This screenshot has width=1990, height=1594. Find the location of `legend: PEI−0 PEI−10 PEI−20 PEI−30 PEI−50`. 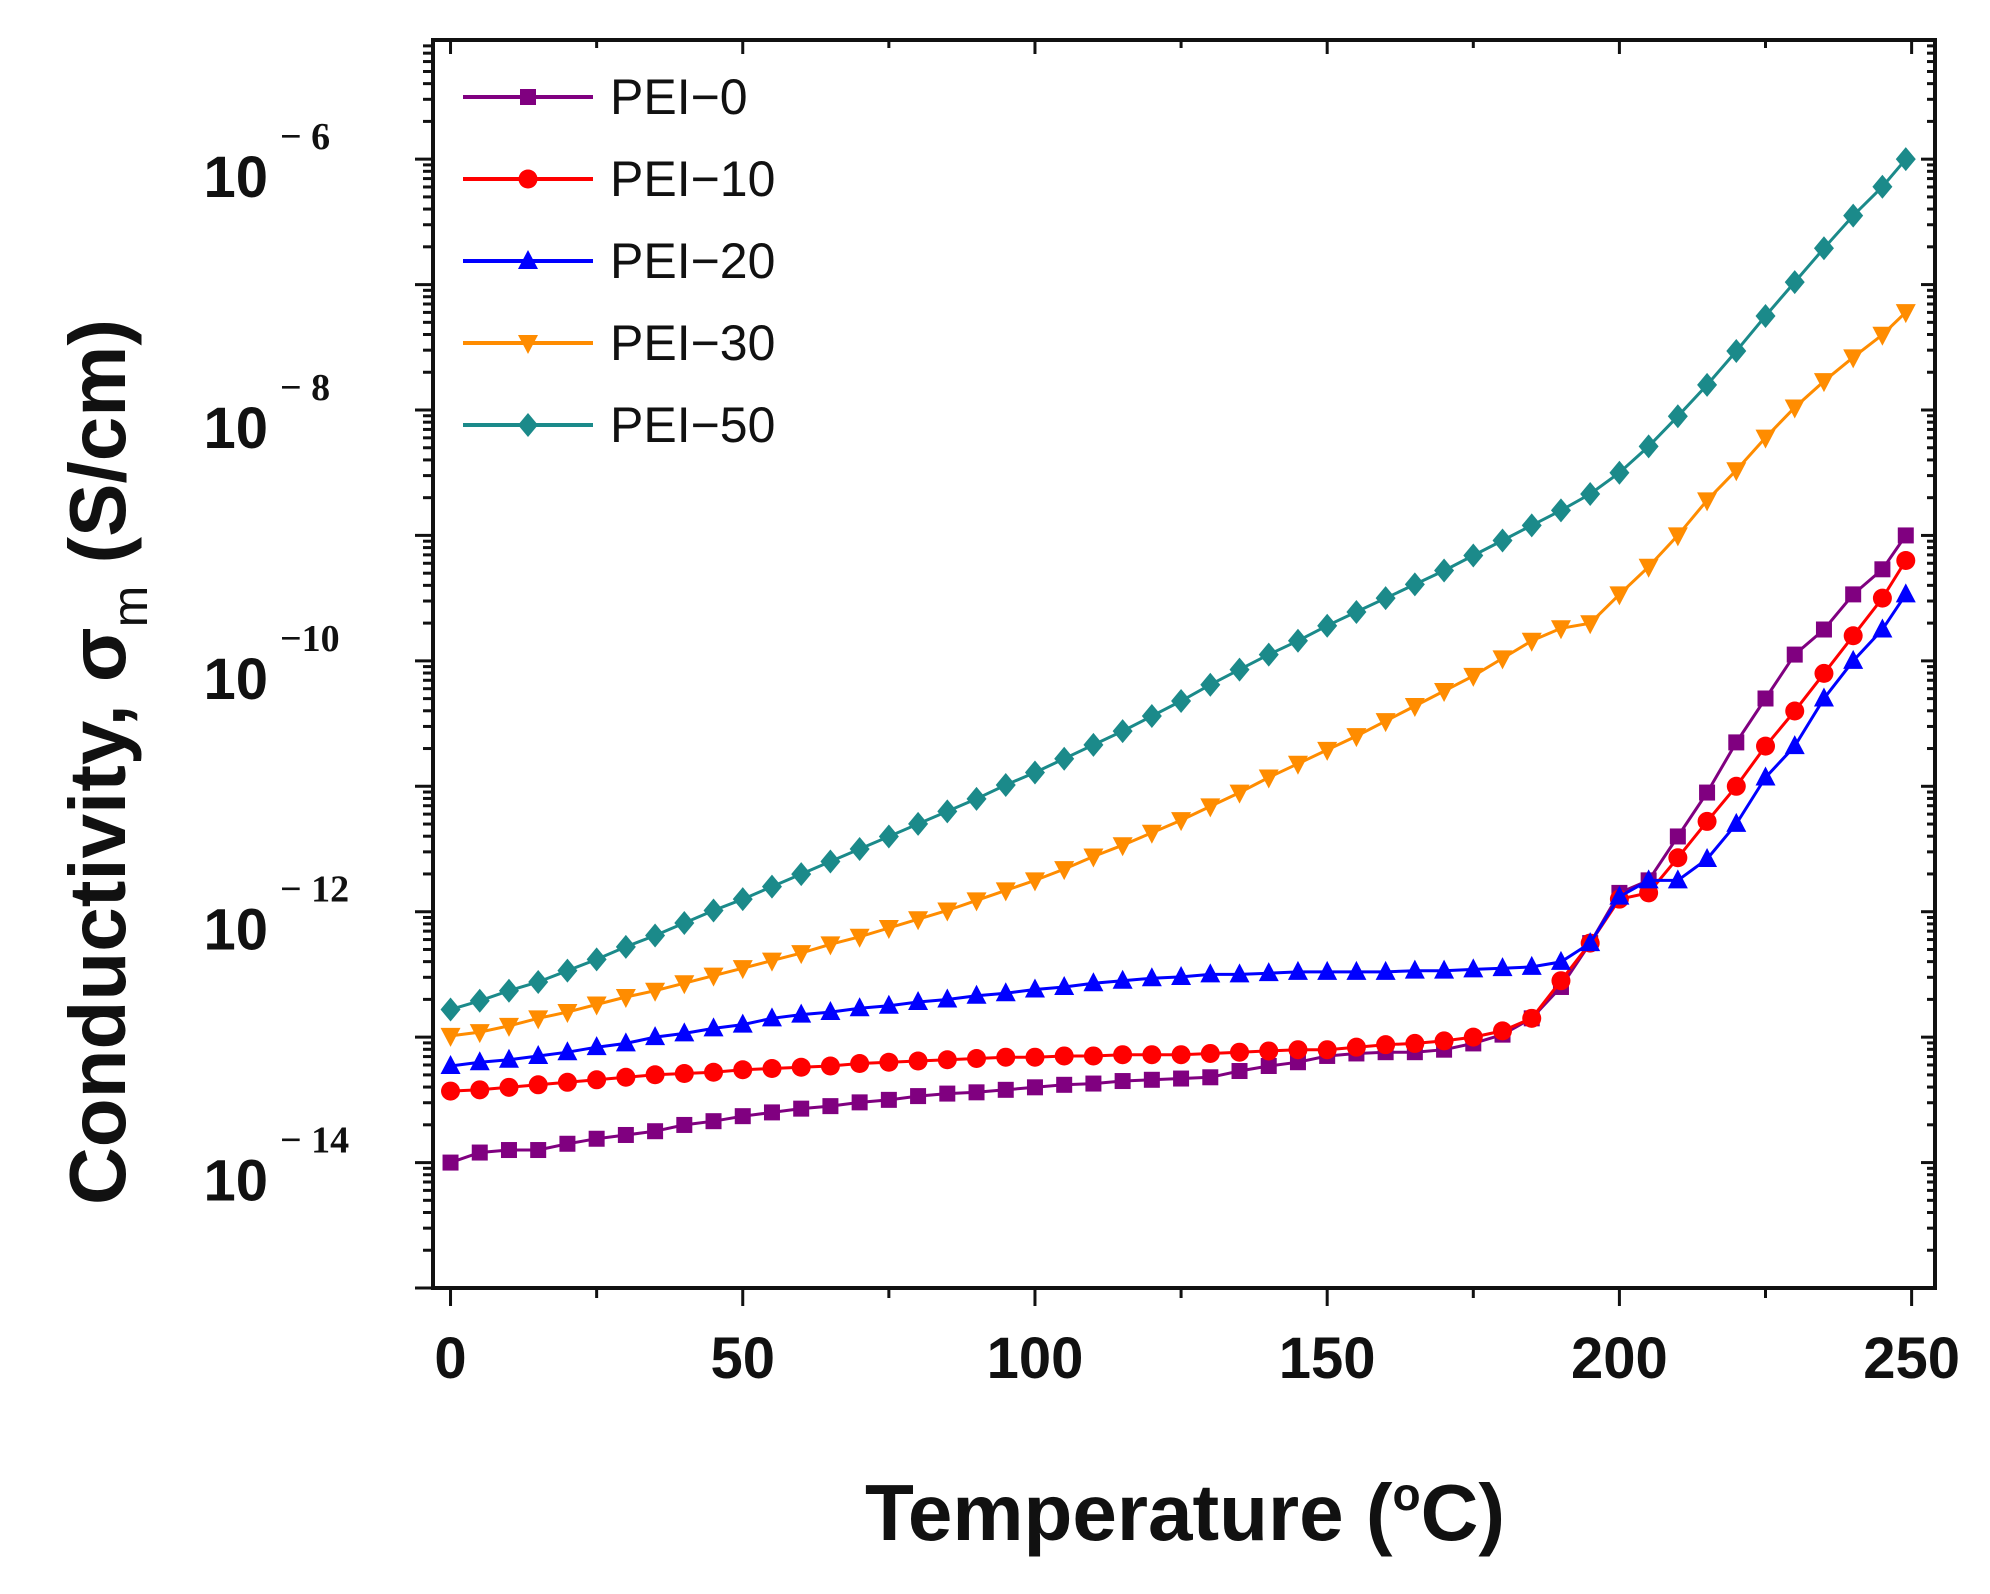

legend: PEI−0 PEI−10 PEI−20 PEI−30 PEI−50 is located at coordinates (619, 261).